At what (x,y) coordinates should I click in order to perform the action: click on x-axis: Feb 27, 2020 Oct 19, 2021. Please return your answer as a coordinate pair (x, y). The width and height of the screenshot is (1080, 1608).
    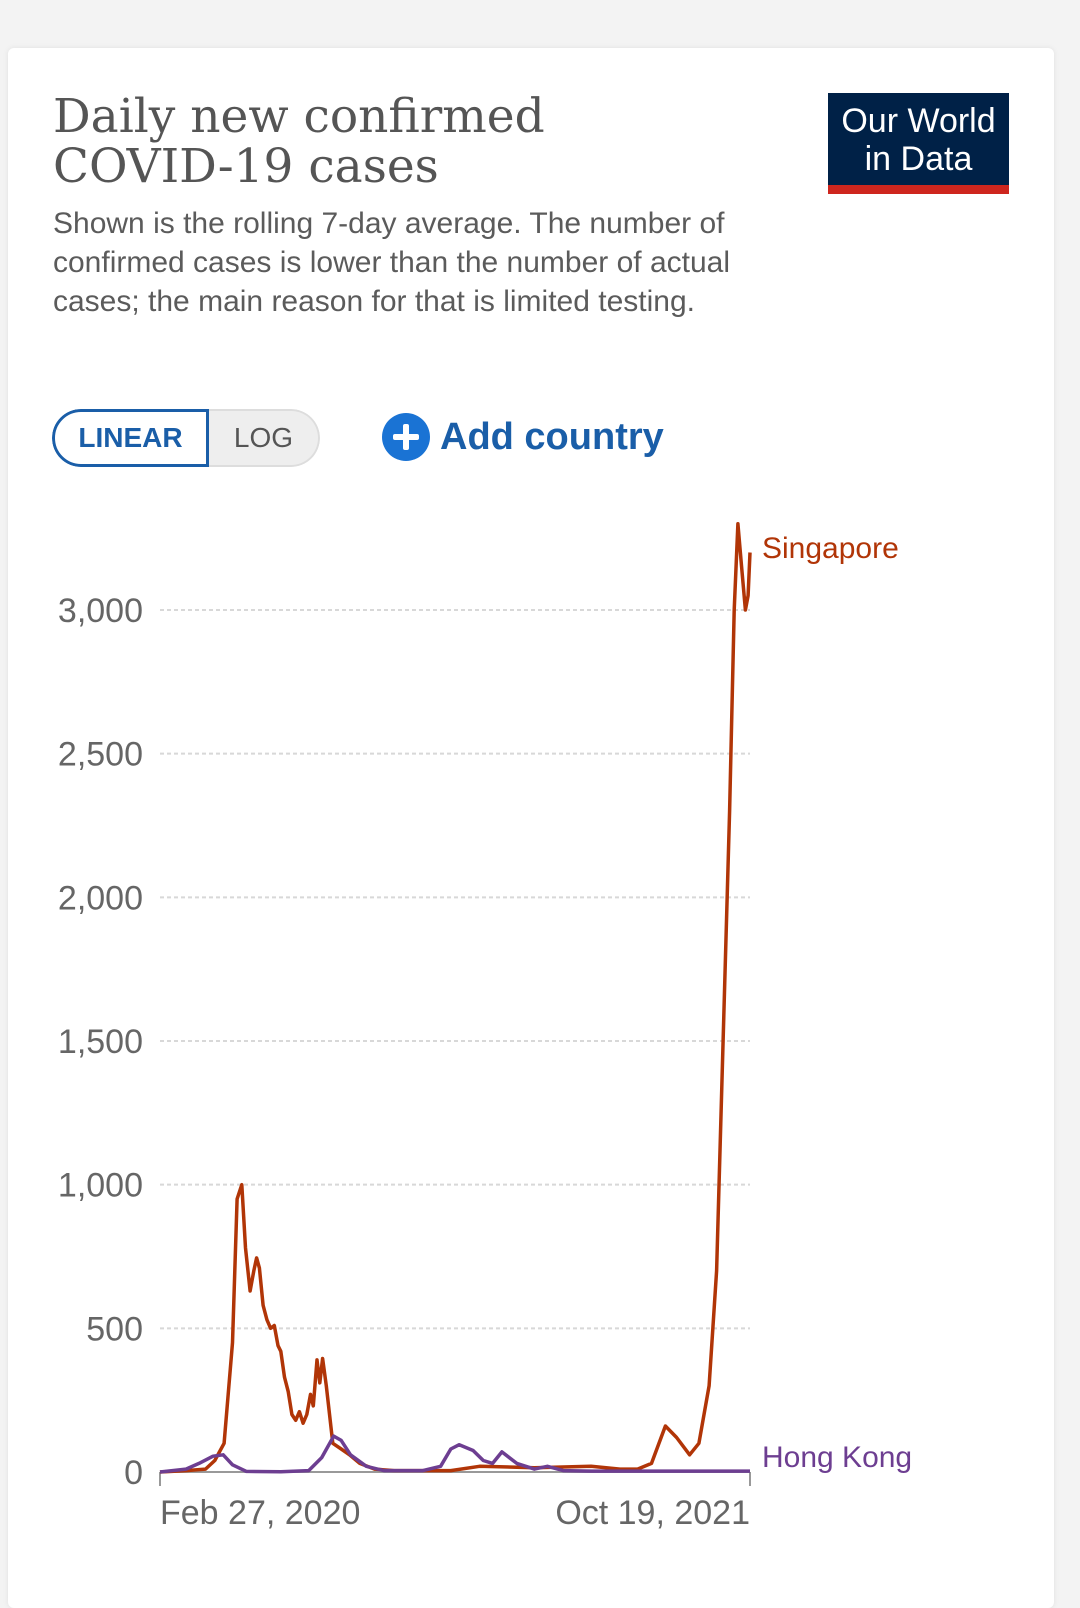
    Looking at the image, I should click on (455, 1501).